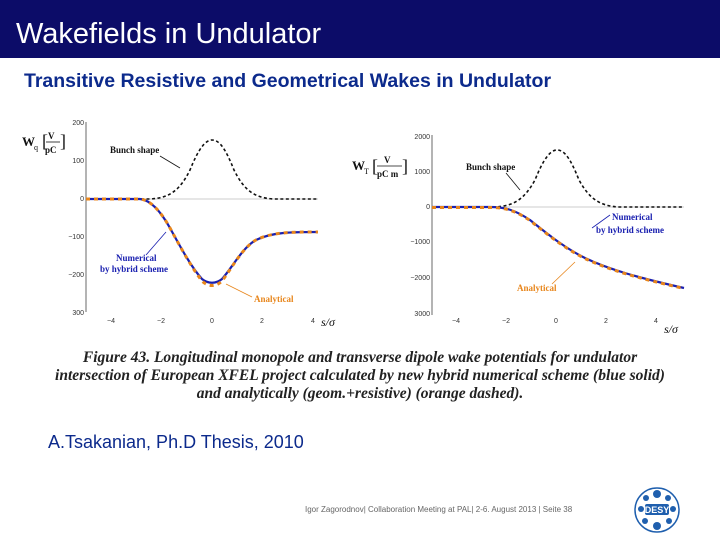  I want to click on right-ytick-label: −2000, so click(420, 278).